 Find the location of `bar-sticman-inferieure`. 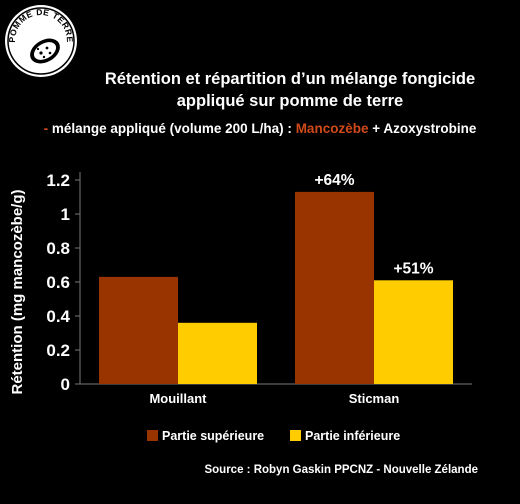

bar-sticman-inferieure is located at coordinates (413, 332).